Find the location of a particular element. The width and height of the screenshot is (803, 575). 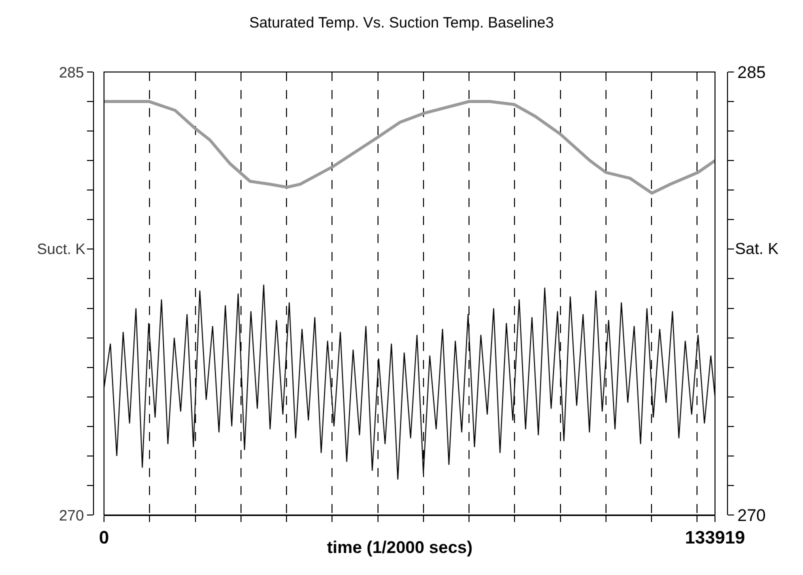

x-tick-label: 133919 is located at coordinates (715, 538).